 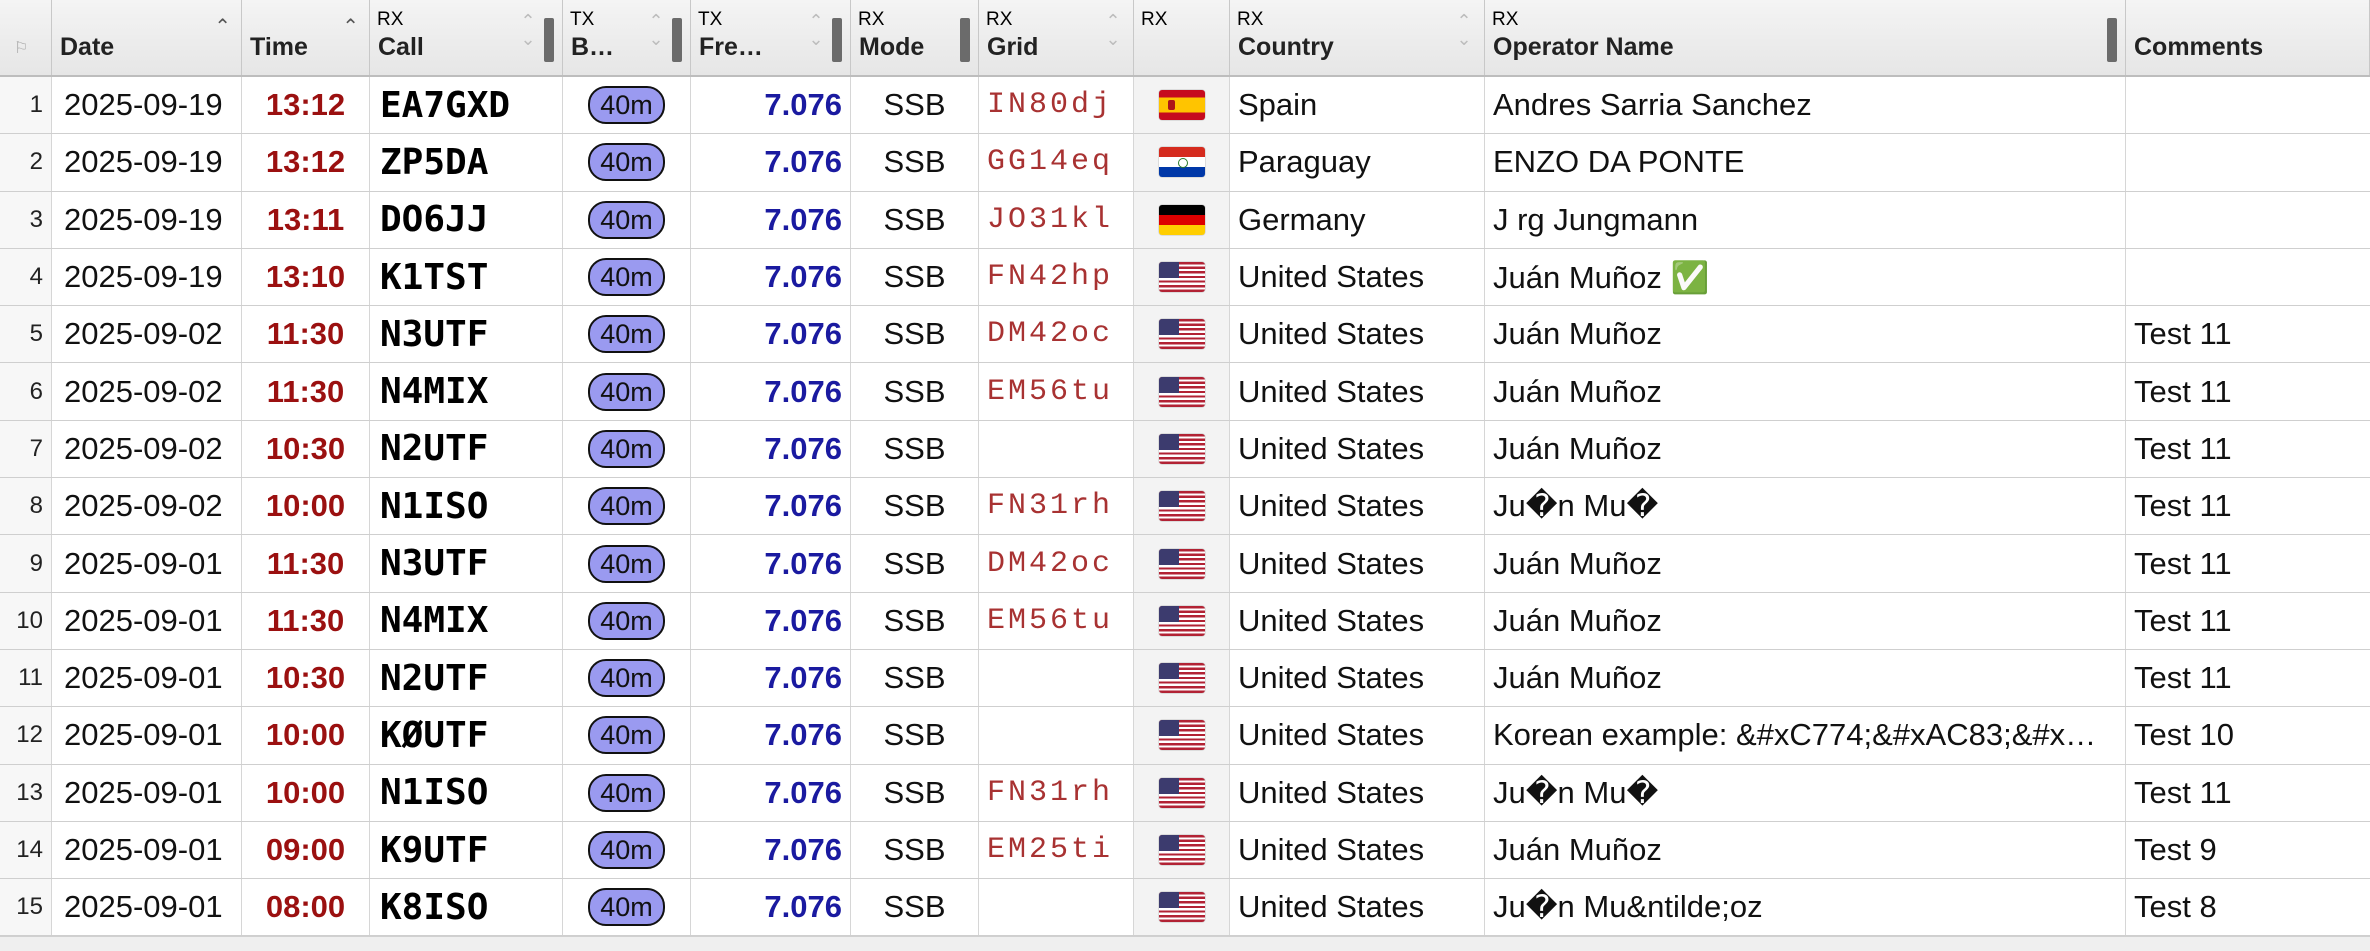 What do you see at coordinates (1805, 37) in the screenshot?
I see `operator-name-header: RX Operator Name` at bounding box center [1805, 37].